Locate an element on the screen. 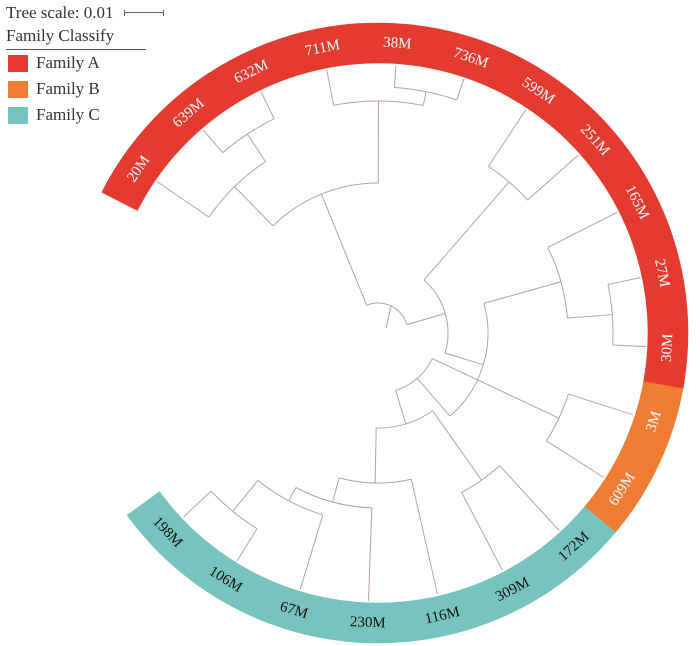 The image size is (700, 646). branch-root is located at coordinates (388, 317).